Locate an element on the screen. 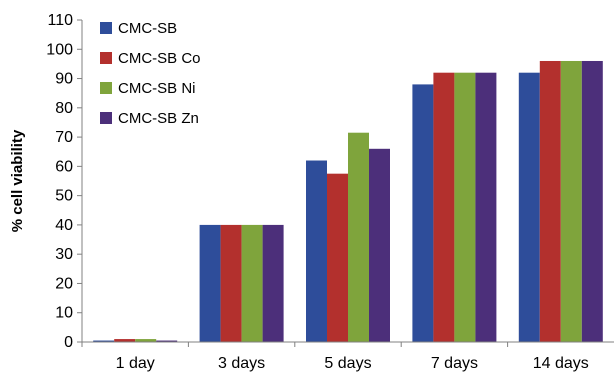 This screenshot has height=375, width=614. legend-label: CMC-SB Co is located at coordinates (159, 58).